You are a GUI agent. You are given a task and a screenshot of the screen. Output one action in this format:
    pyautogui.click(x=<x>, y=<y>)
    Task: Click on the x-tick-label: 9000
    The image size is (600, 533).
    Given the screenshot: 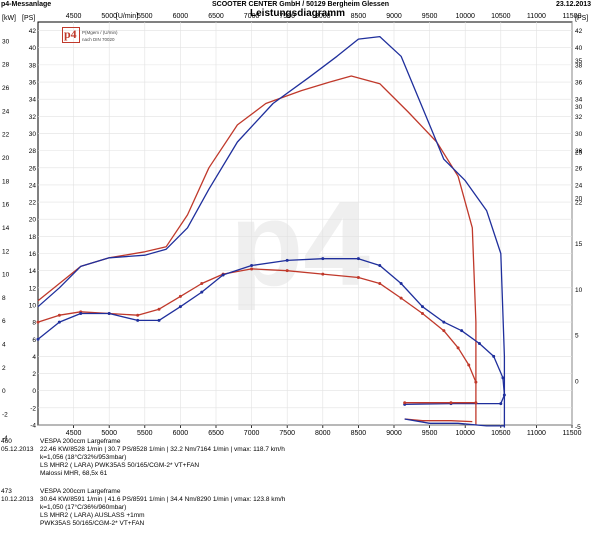 What is the action you would take?
    pyautogui.click(x=394, y=433)
    